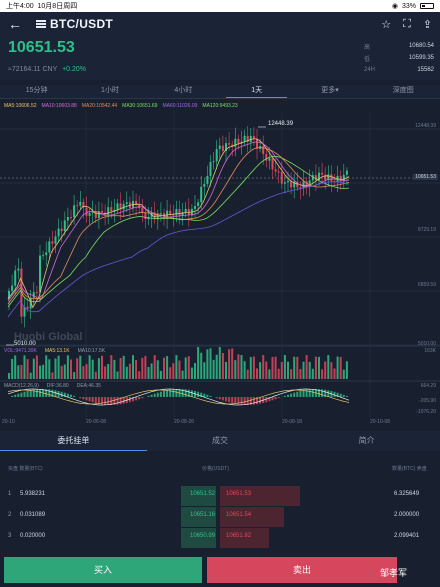 The height and width of the screenshot is (587, 440). I want to click on tab-intro: 简介, so click(366, 440).